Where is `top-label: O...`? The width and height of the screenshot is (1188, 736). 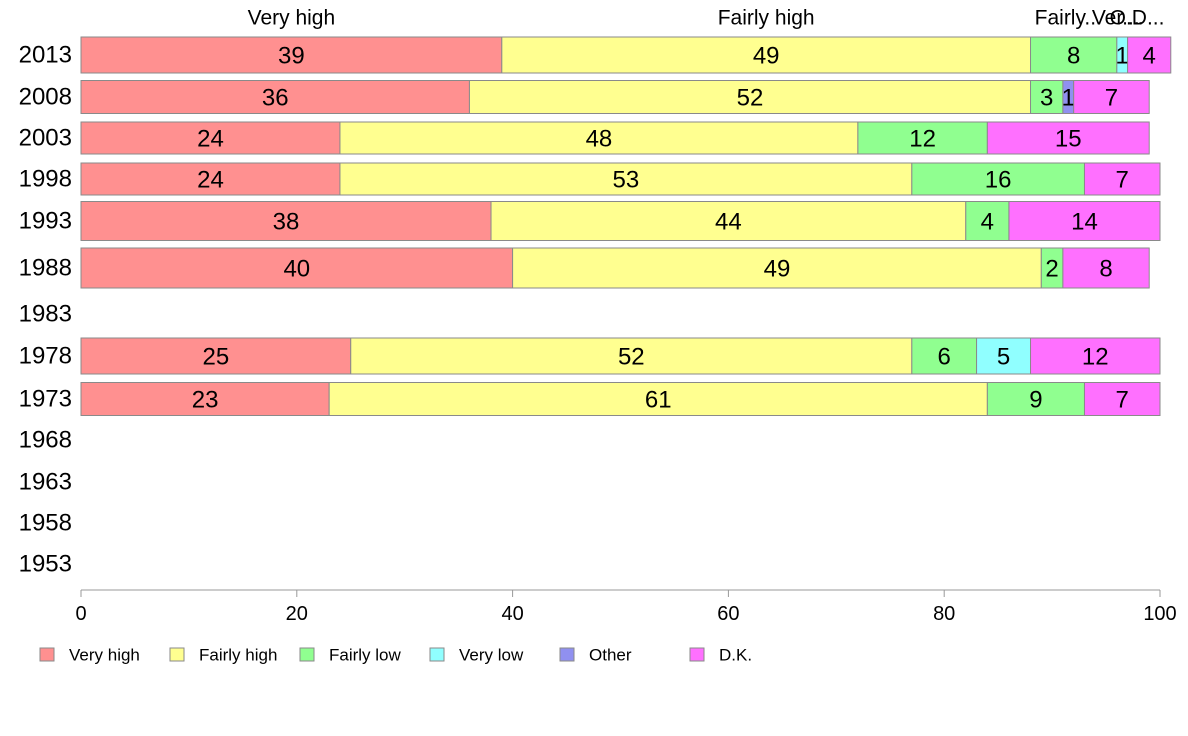
top-label: O... is located at coordinates (1127, 18).